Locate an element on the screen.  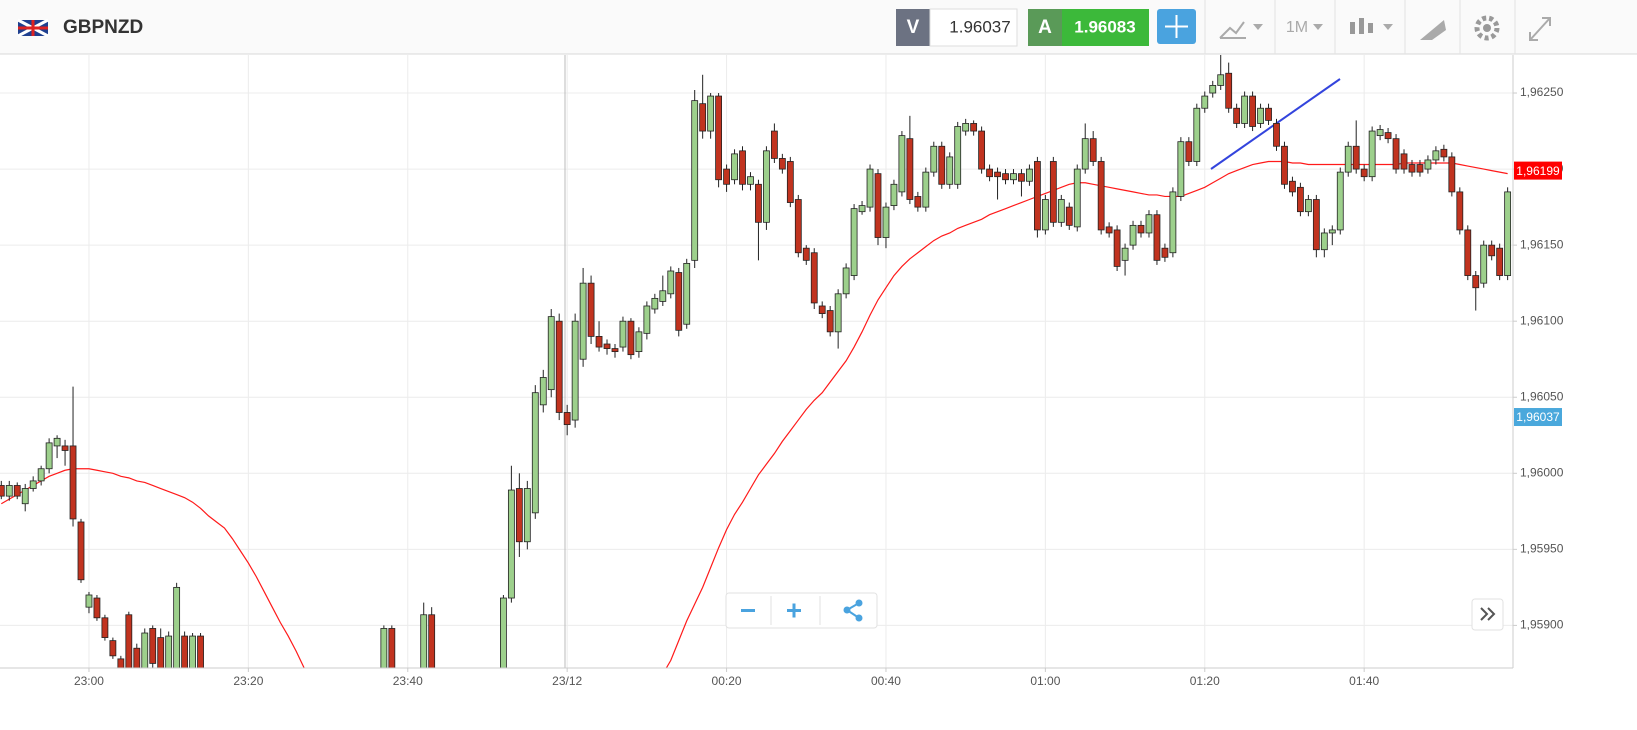
timeframe: 1M is located at coordinates (1297, 27).